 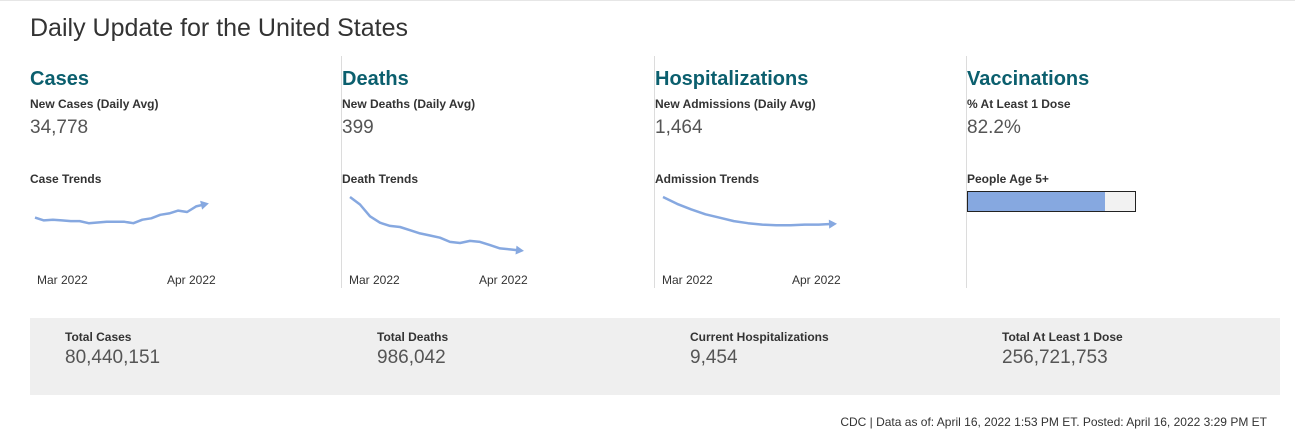 I want to click on total-doses-label: Total At Least 1 Dose, so click(x=1062, y=337).